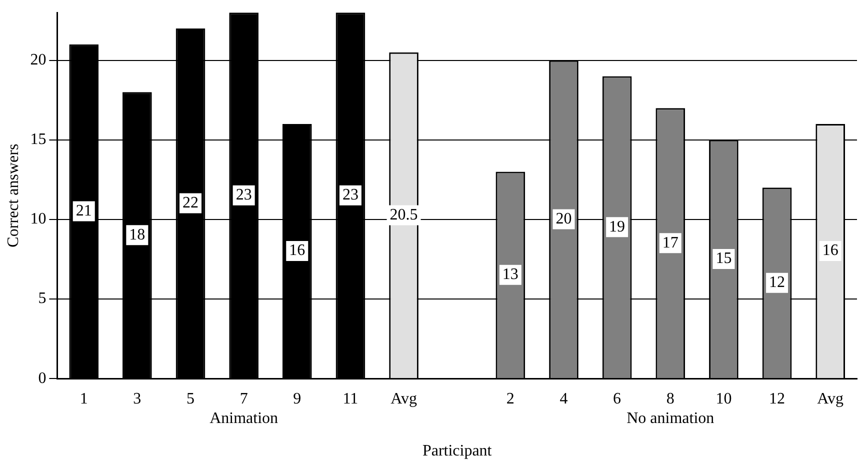 This screenshot has height=465, width=865. I want to click on data-label: 12, so click(777, 283).